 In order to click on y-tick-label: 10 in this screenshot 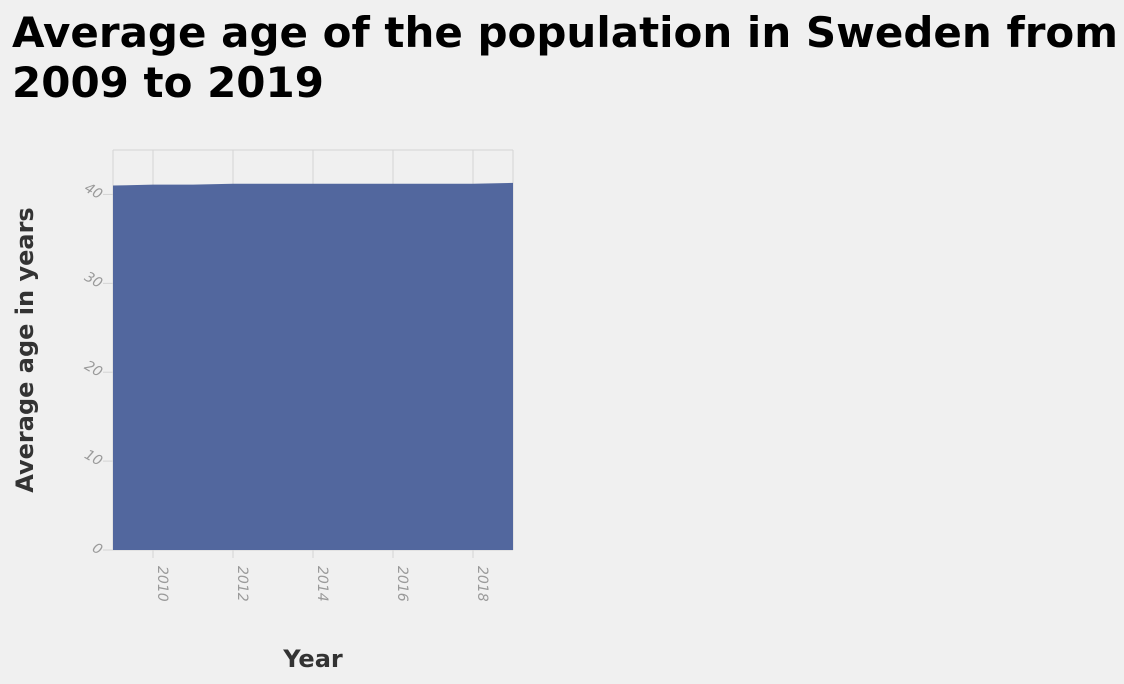, I will do `click(94, 458)`.